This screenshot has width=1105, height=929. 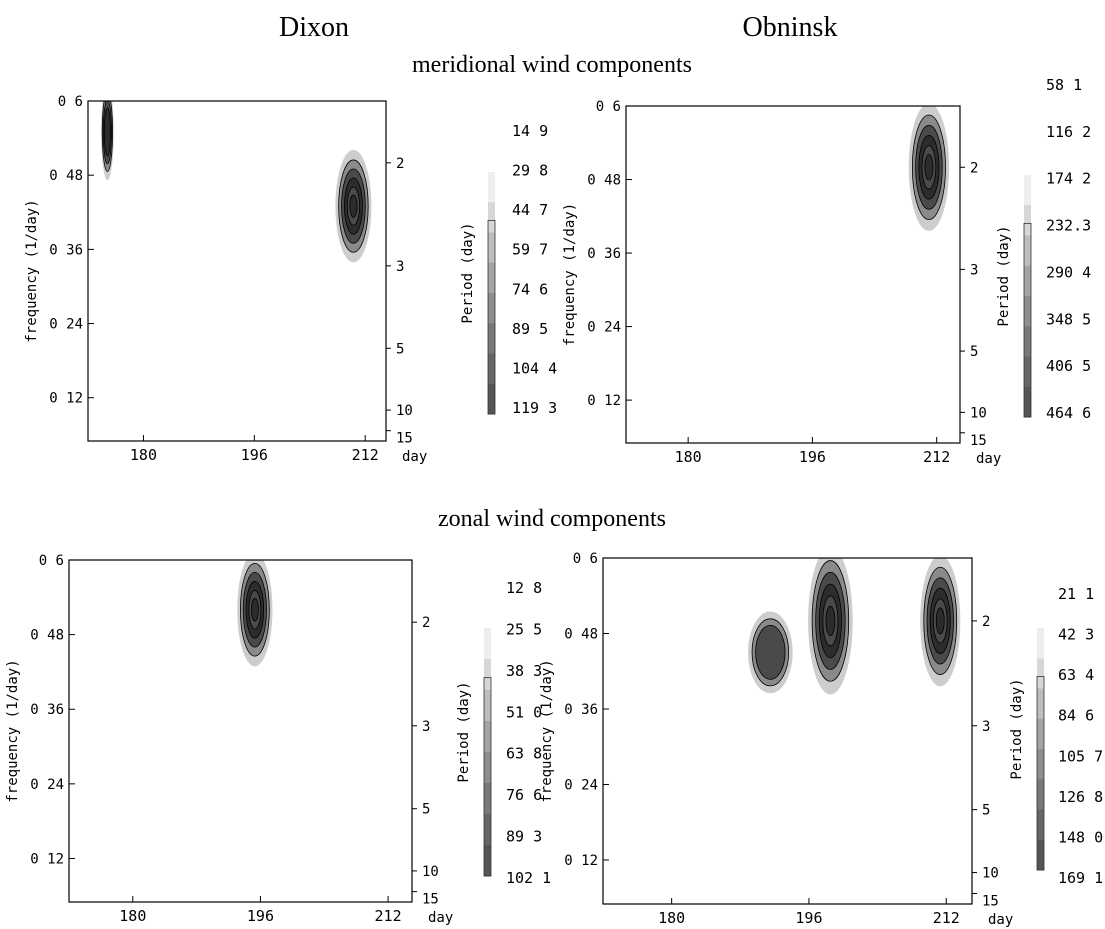 What do you see at coordinates (1068, 226) in the screenshot?
I see `colorbar-label: 232.3` at bounding box center [1068, 226].